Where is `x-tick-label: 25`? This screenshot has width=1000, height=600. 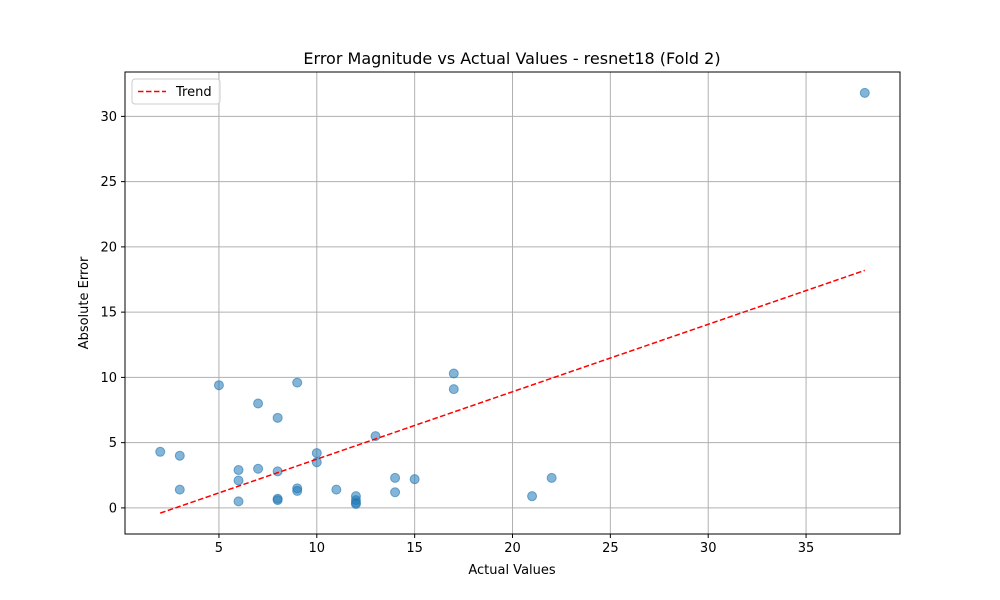 x-tick-label: 25 is located at coordinates (610, 548).